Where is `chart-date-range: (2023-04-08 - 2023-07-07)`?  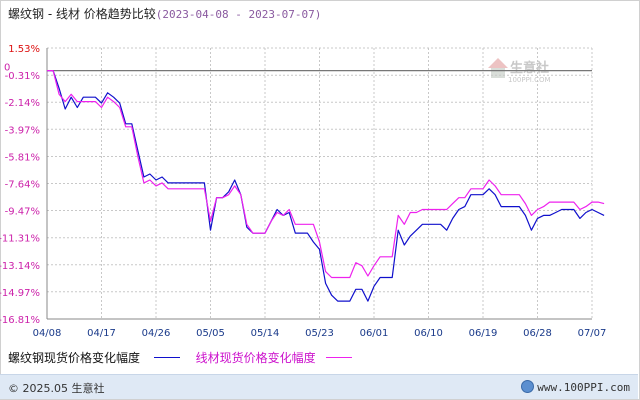 chart-date-range: (2023-04-08 - 2023-07-07) is located at coordinates (238, 14).